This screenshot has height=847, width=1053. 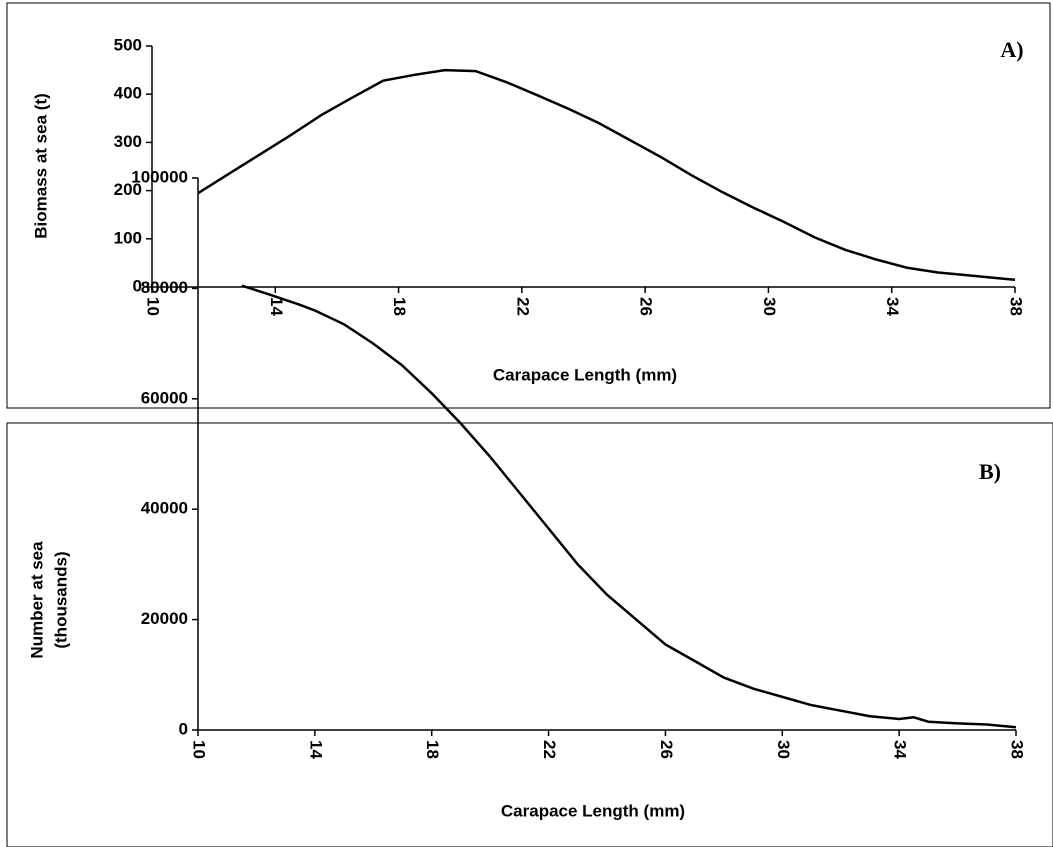 I want to click on panel-annotation: A), so click(x=1011, y=49).